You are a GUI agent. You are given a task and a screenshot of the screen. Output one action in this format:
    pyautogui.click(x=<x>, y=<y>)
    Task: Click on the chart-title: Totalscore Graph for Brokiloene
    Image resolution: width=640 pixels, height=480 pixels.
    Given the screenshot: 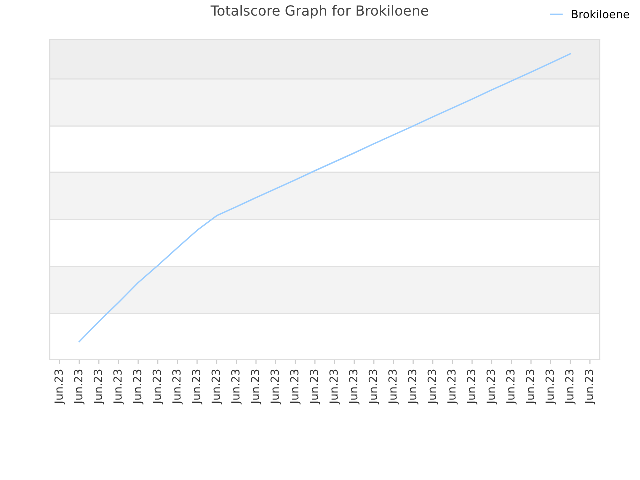 What is the action you would take?
    pyautogui.click(x=319, y=12)
    